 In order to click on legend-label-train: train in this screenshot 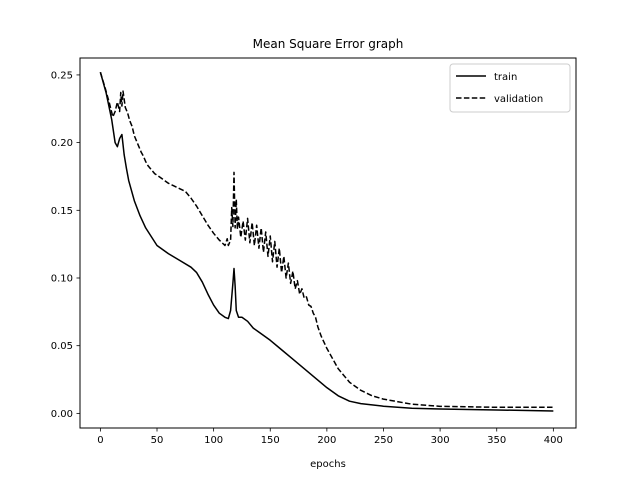, I will do `click(505, 77)`.